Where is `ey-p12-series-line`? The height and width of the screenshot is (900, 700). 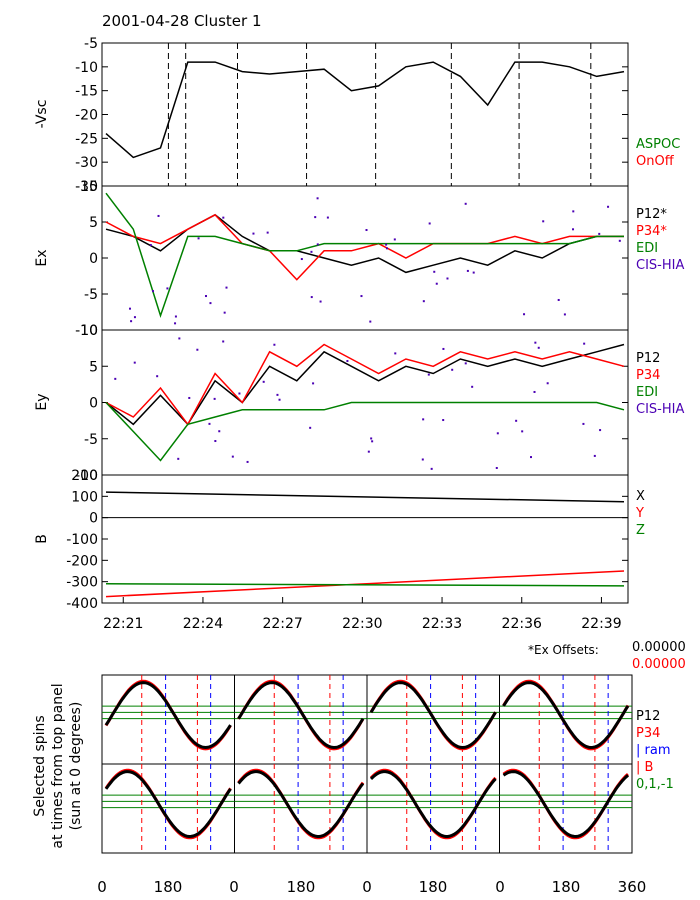 ey-p12-series-line is located at coordinates (365, 384).